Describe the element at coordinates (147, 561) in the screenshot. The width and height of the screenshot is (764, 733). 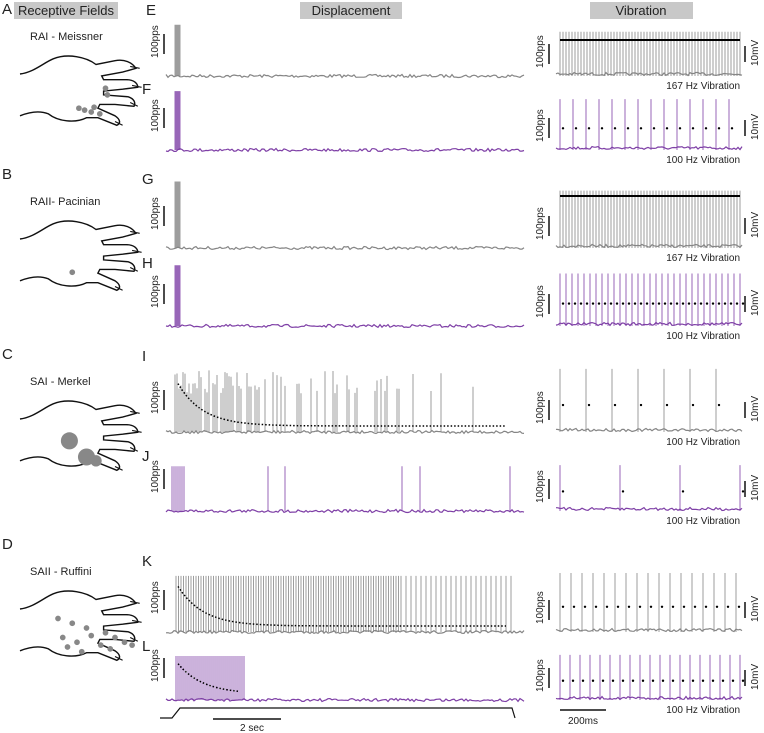
I see `panel-letter: K` at that location.